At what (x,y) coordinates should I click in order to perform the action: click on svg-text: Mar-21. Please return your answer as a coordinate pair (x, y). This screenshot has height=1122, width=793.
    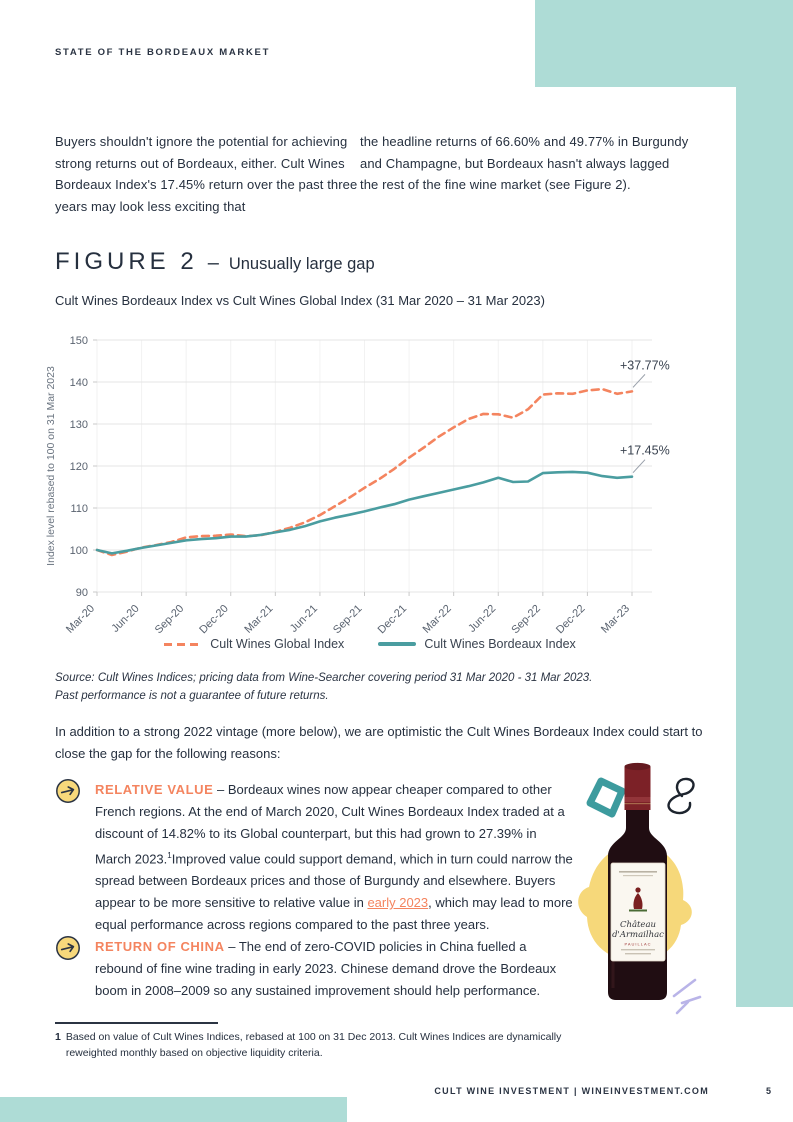
    Looking at the image, I should click on (258, 619).